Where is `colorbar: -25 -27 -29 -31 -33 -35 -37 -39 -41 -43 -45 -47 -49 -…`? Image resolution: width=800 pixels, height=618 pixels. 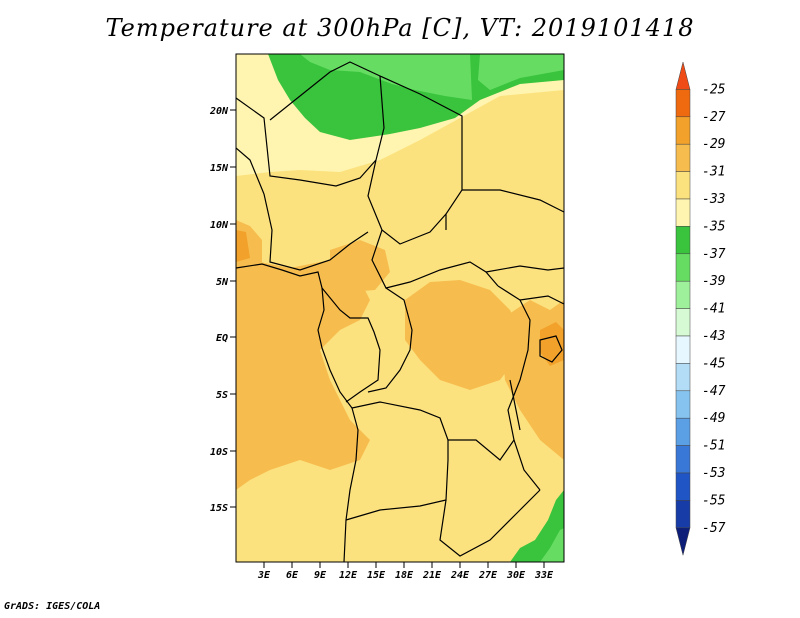
colorbar: -25 -27 -29 -31 -33 -35 -37 -39 -41 -43 -45 -47 -49 -… is located at coordinates (700, 308).